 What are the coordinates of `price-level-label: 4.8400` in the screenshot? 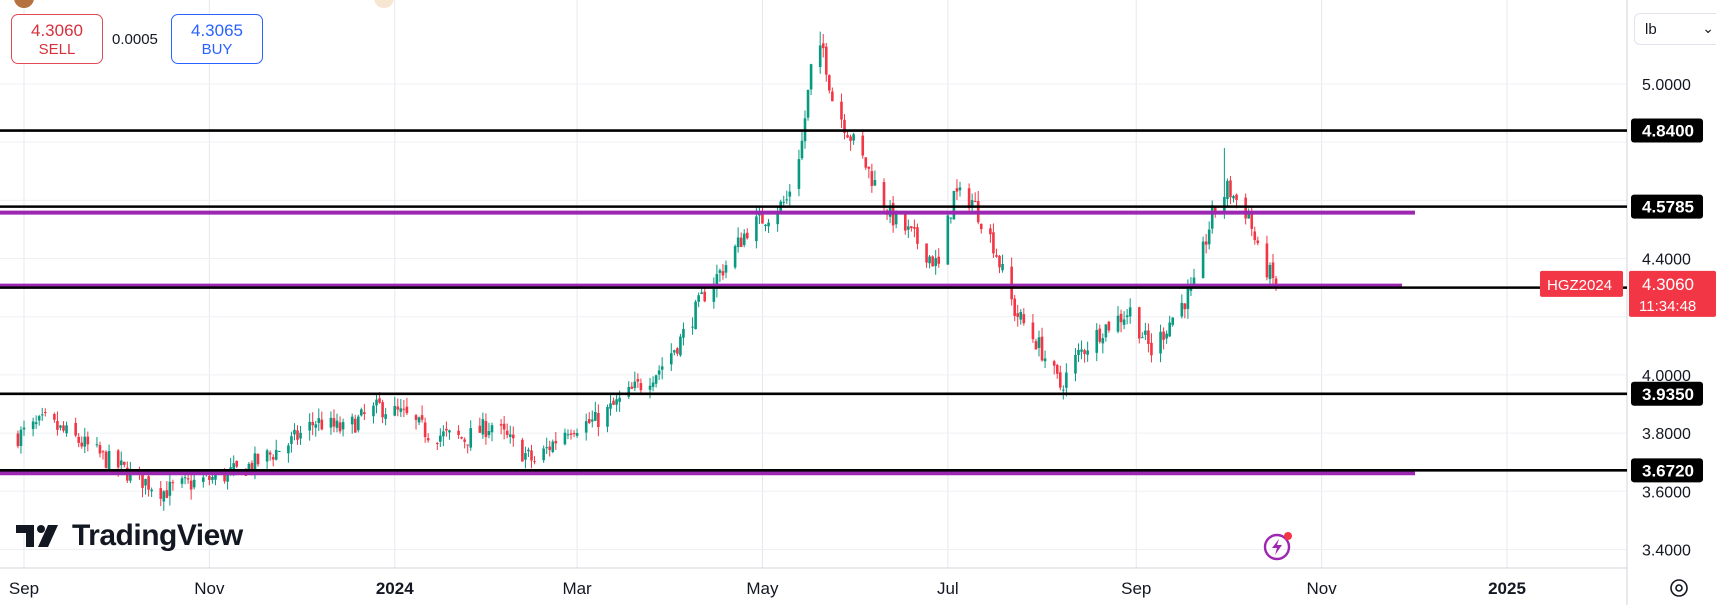 It's located at (1668, 131).